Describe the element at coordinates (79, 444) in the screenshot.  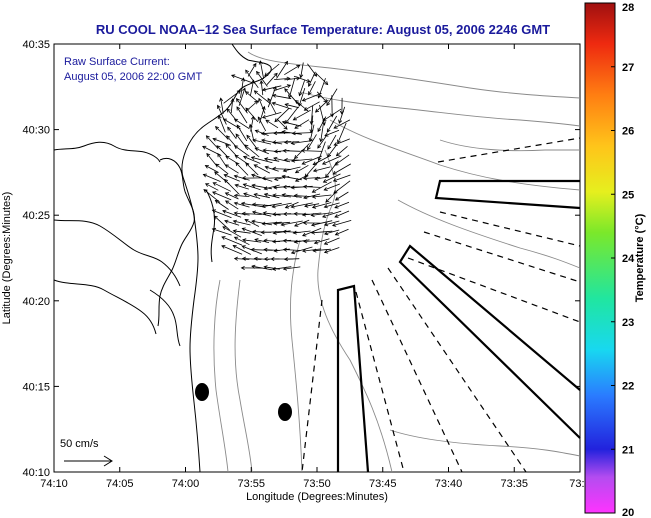
I see `scale-label: 50 cm/s` at that location.